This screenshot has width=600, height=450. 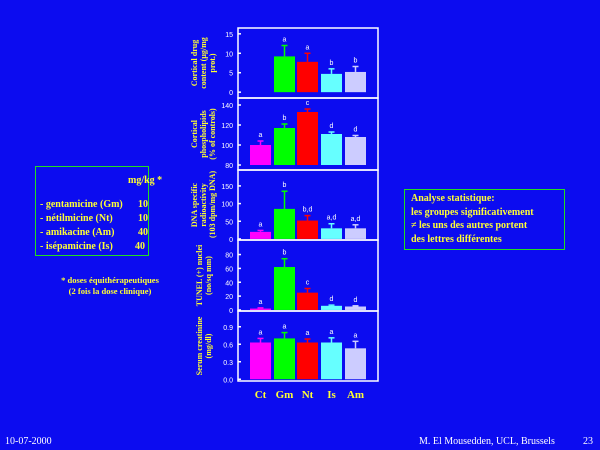 What do you see at coordinates (229, 269) in the screenshot?
I see `y-tick-label: 60` at bounding box center [229, 269].